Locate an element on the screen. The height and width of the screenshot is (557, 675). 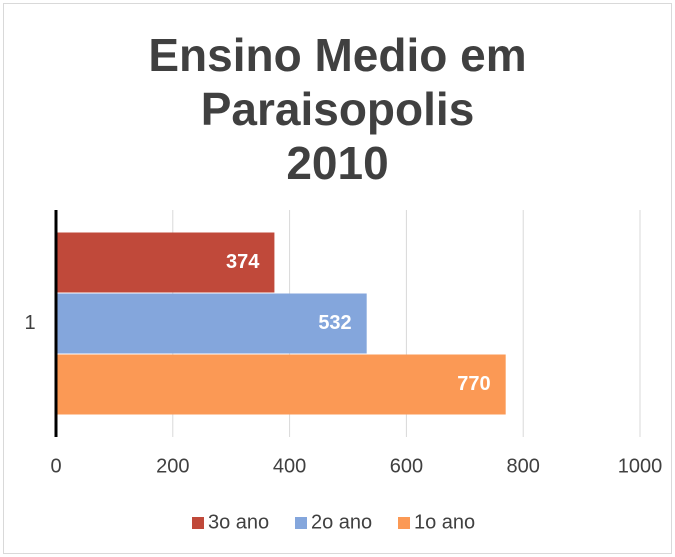
x-tick-label: 0 is located at coordinates (55, 466).